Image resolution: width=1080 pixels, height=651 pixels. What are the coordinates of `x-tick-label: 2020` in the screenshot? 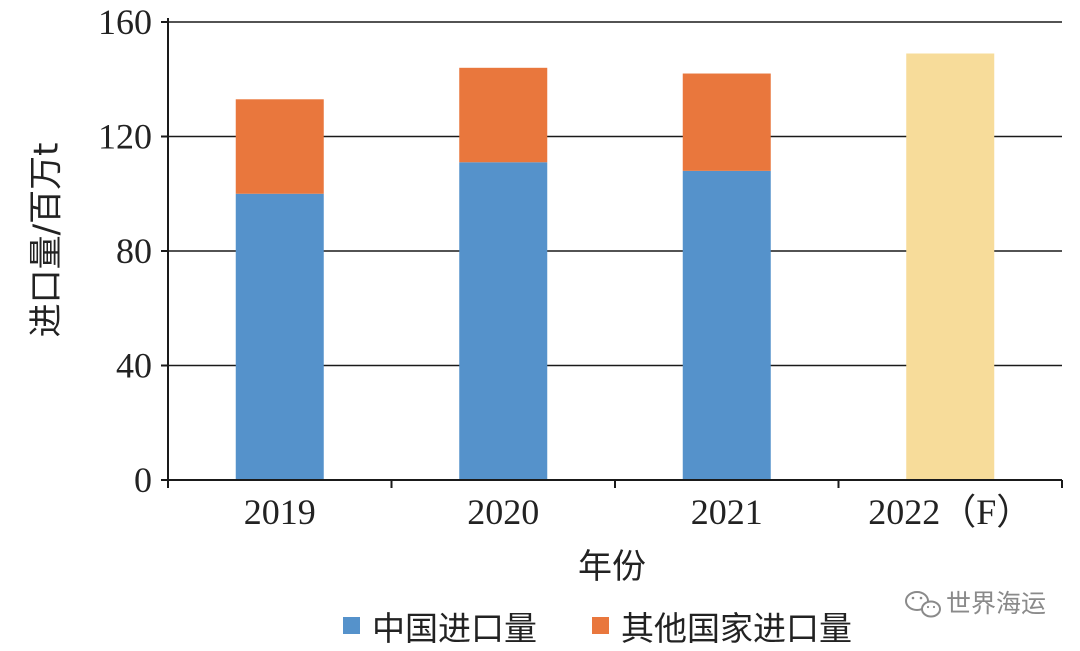 It's located at (503, 512).